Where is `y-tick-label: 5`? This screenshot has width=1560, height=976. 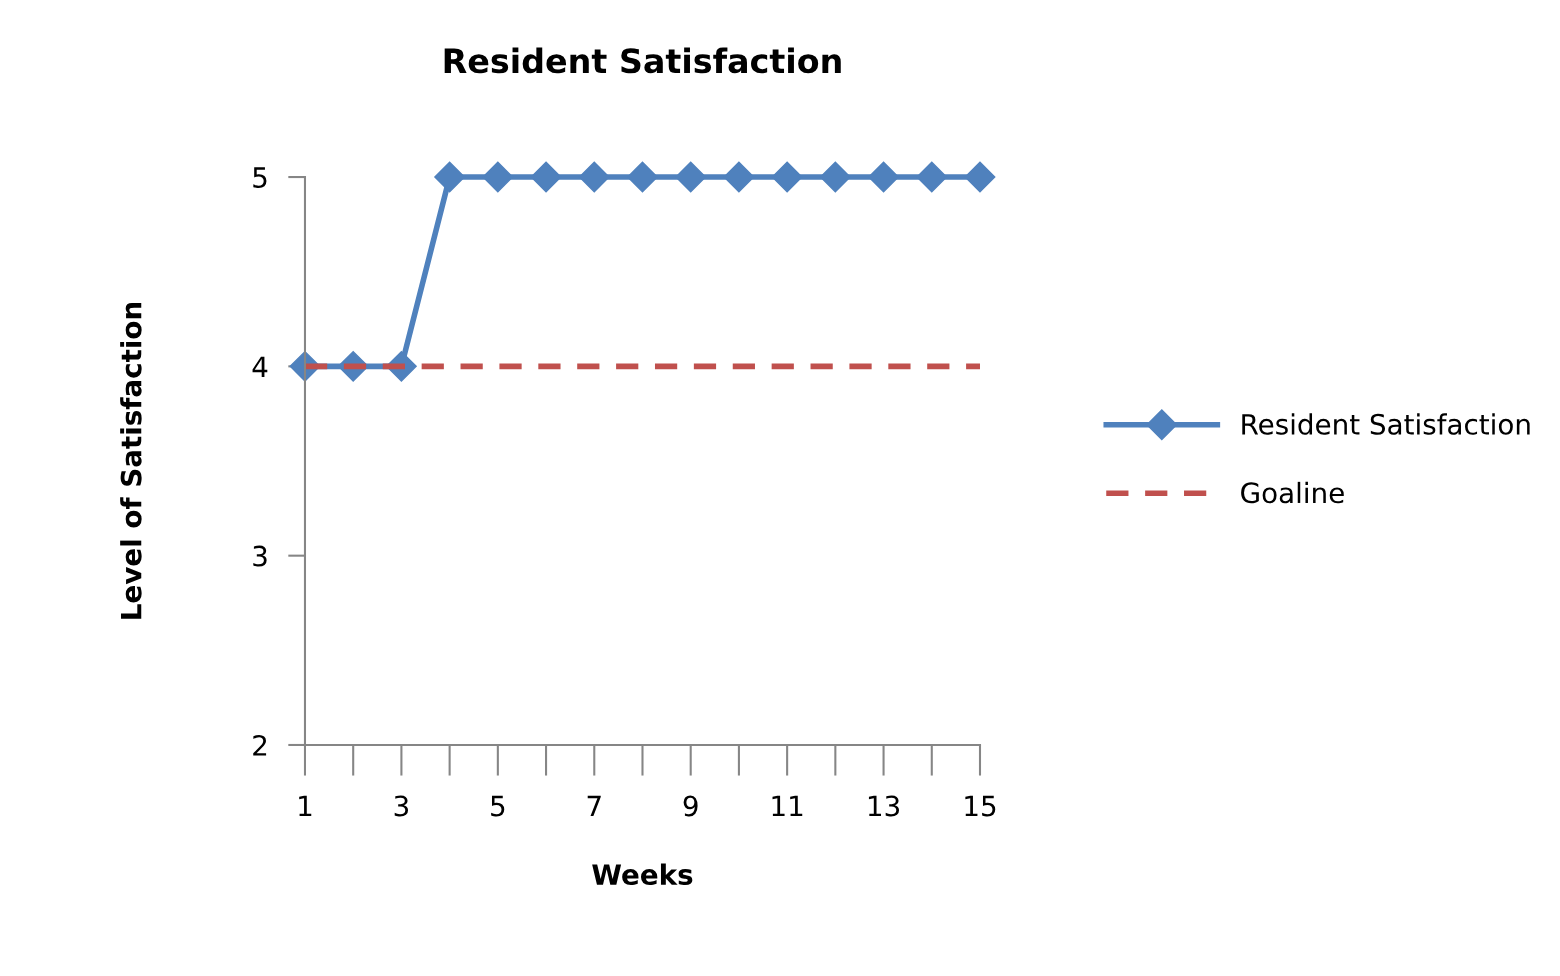 y-tick-label: 5 is located at coordinates (260, 177).